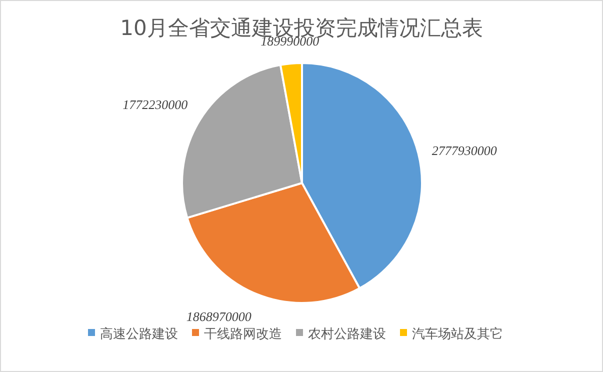 The image size is (603, 372). Describe the element at coordinates (139, 334) in the screenshot. I see `legend-label: 高速公路建设` at that location.